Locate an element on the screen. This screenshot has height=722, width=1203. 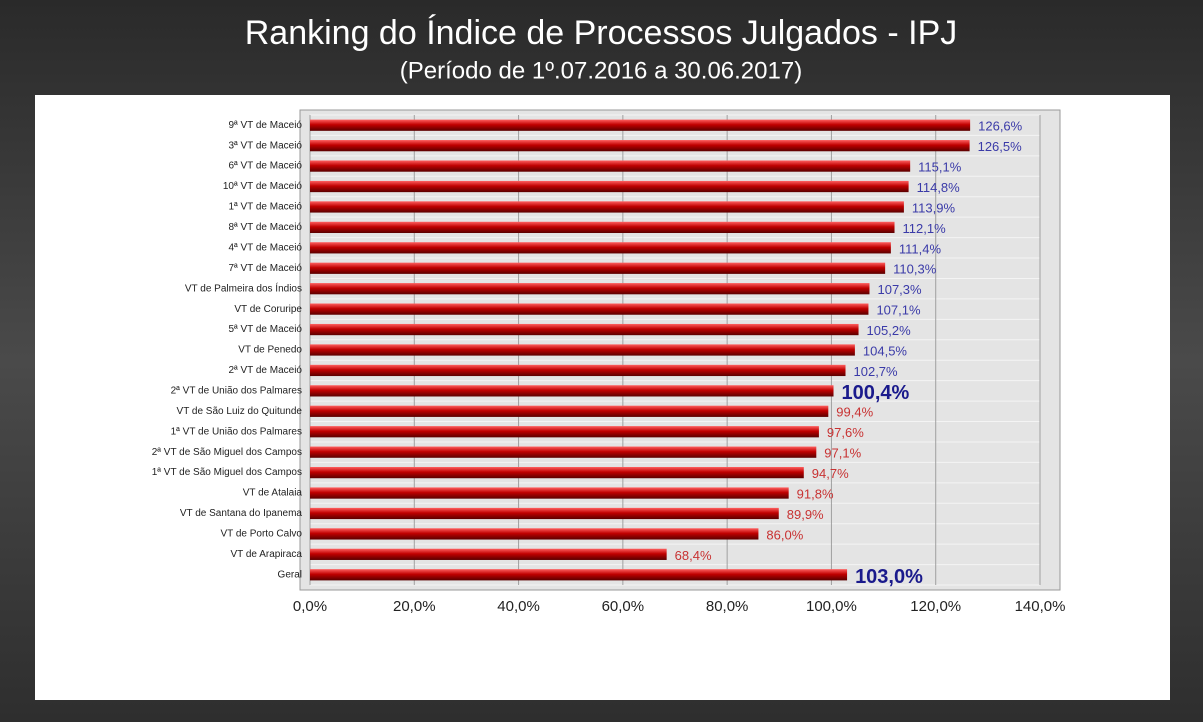
y-tick-label: 8ª VT de Maceió is located at coordinates (265, 227).